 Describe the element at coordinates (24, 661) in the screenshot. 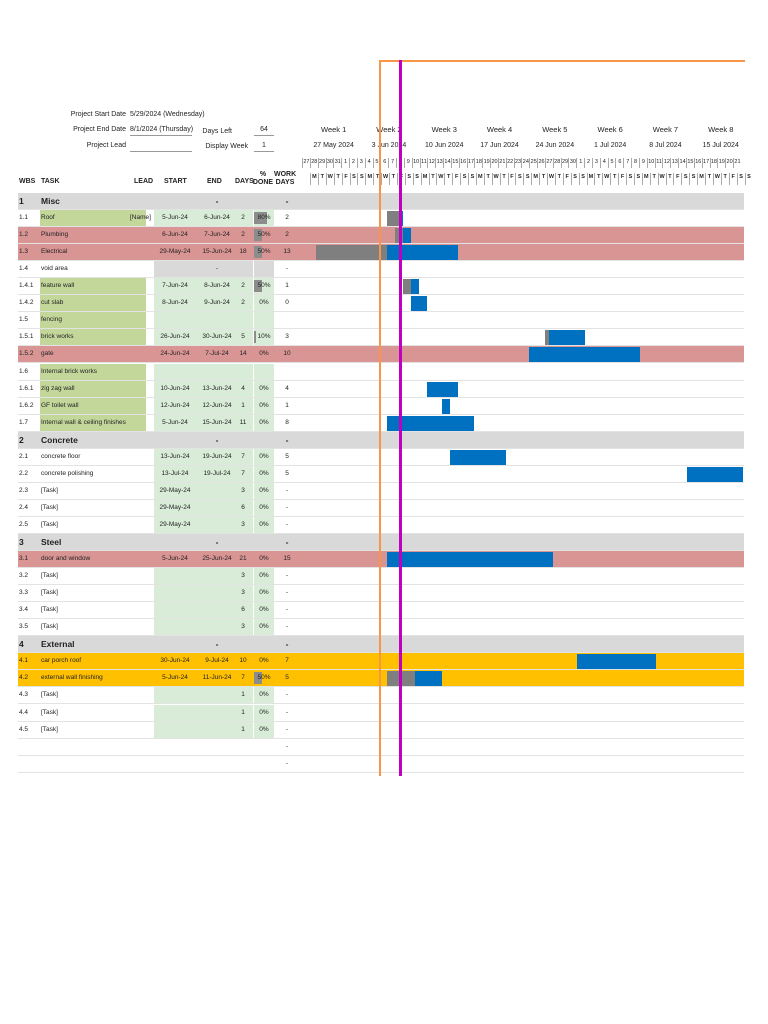

I see `wbs-cell: 4.1` at that location.